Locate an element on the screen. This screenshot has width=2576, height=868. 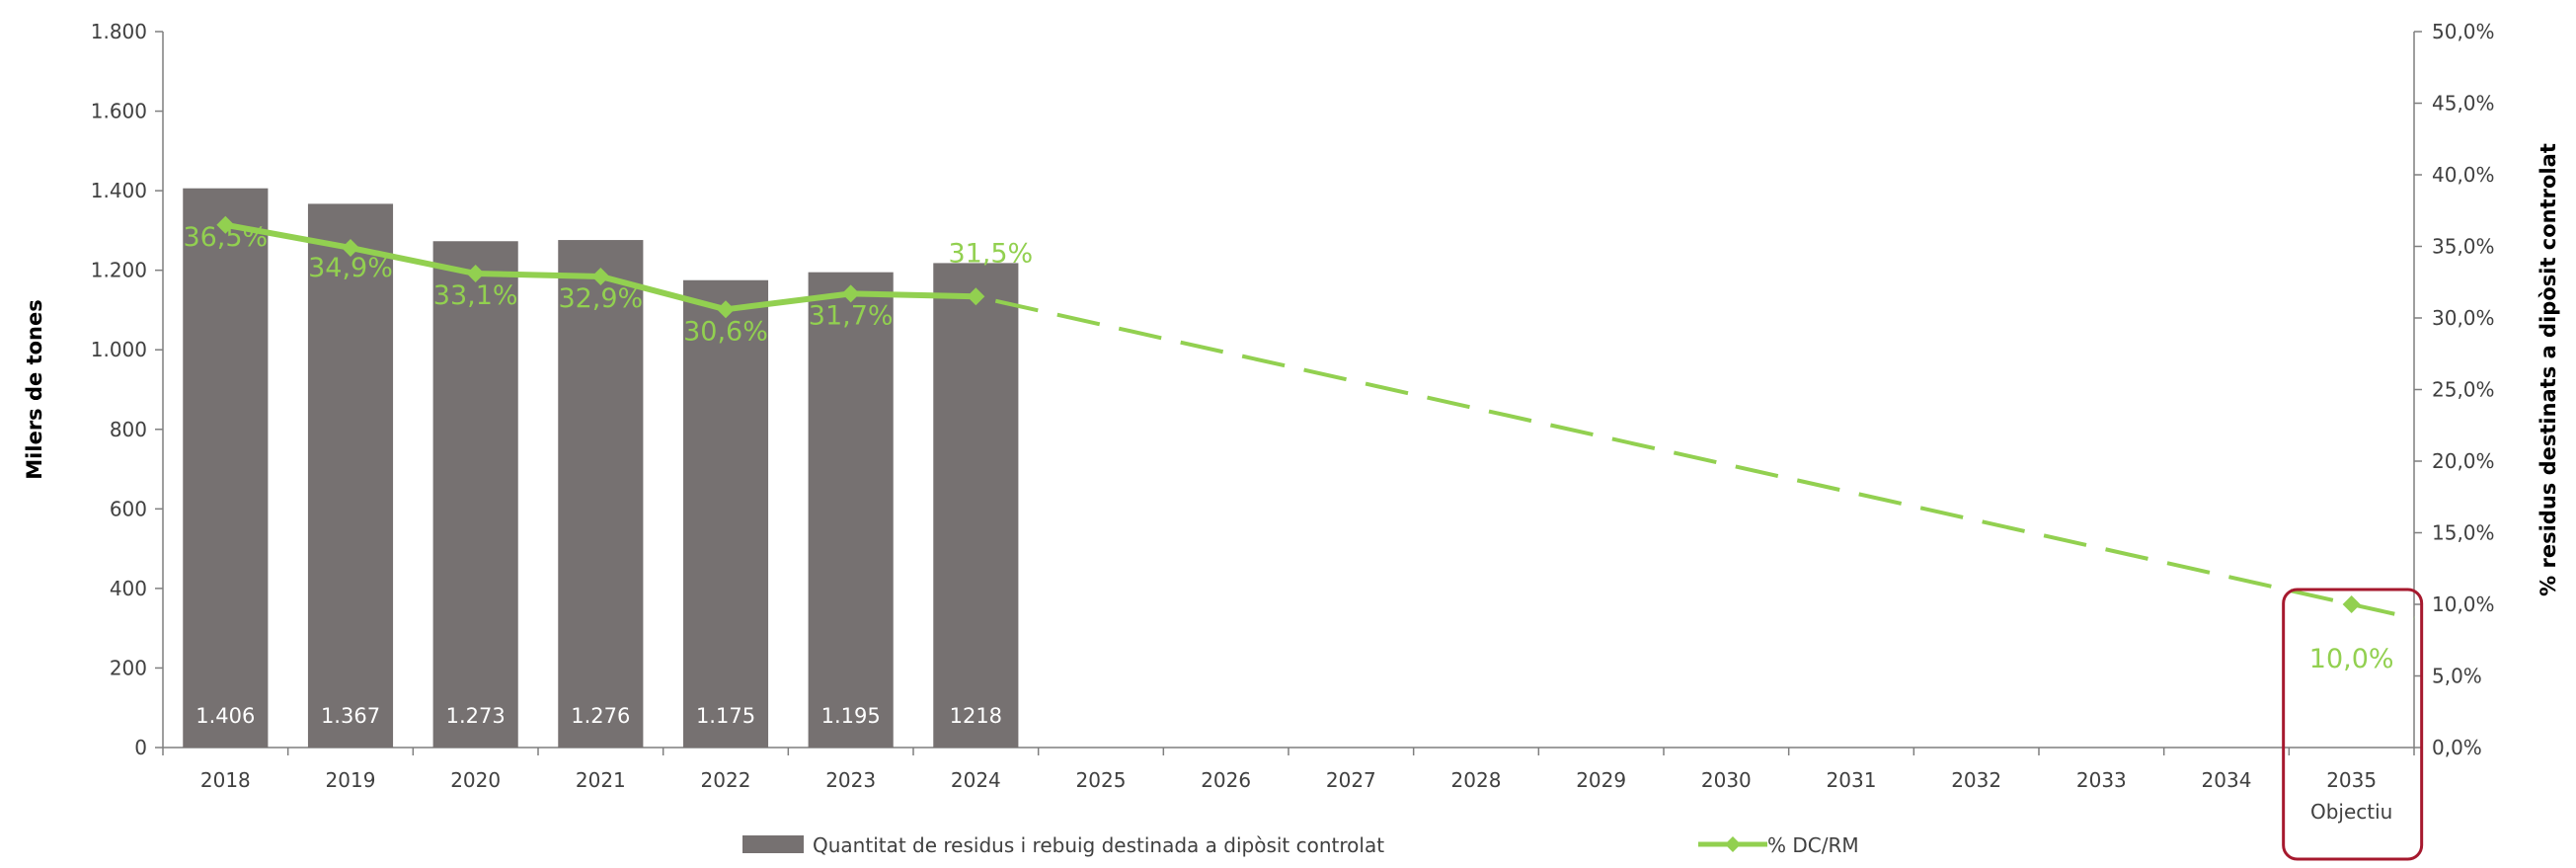
x-tick-label: 2026 is located at coordinates (1226, 780).